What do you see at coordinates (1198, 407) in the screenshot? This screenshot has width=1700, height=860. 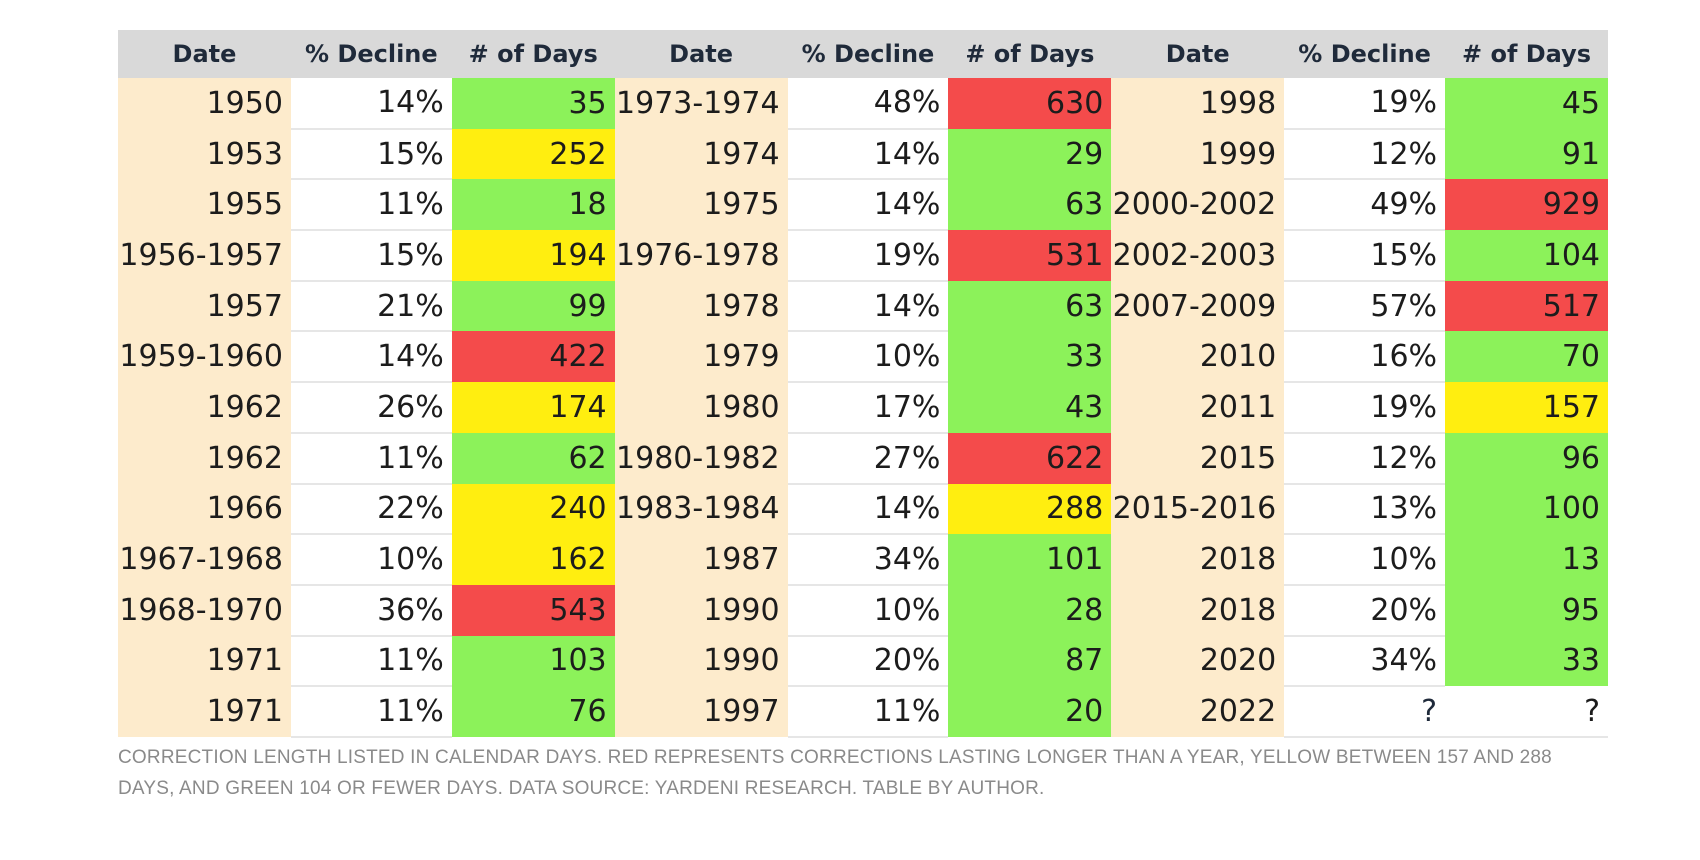 I see `cell-date: 2011` at bounding box center [1198, 407].